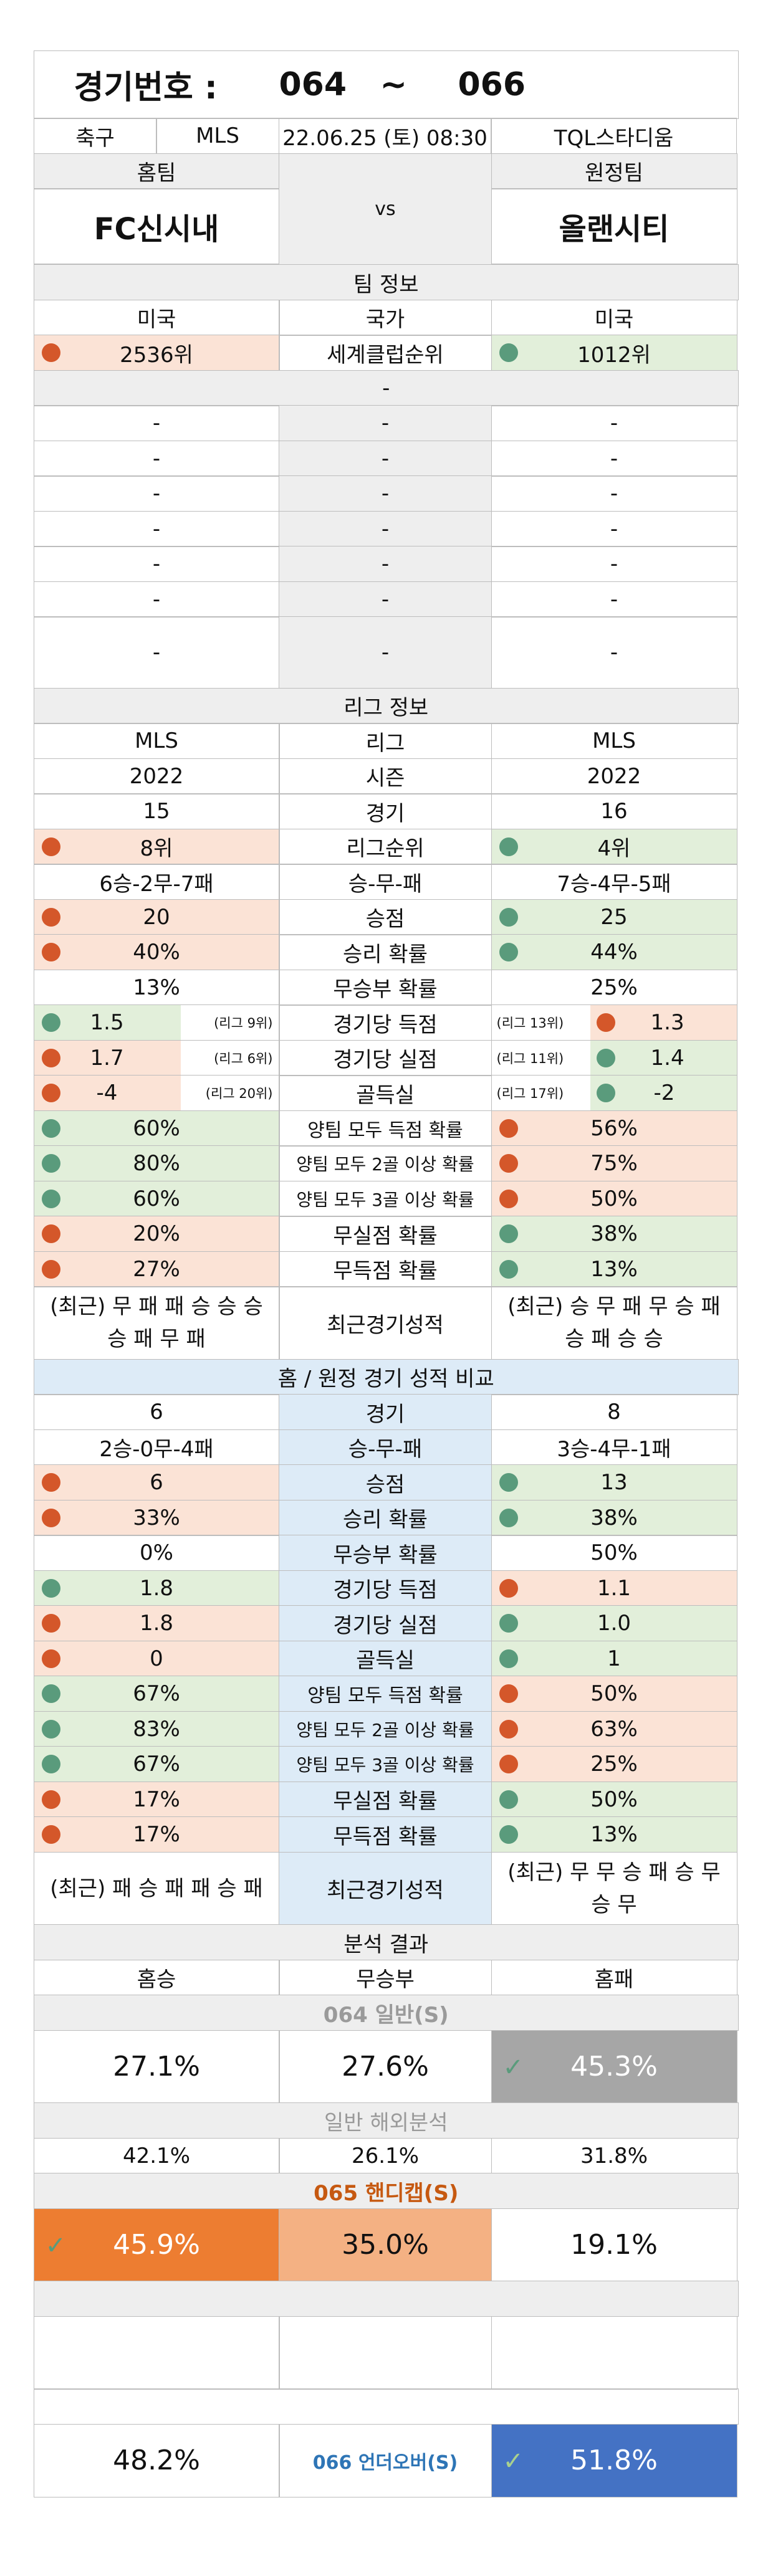 The width and height of the screenshot is (773, 2576). Describe the element at coordinates (157, 171) in the screenshot. I see `home-team-label: 홈팀` at that location.